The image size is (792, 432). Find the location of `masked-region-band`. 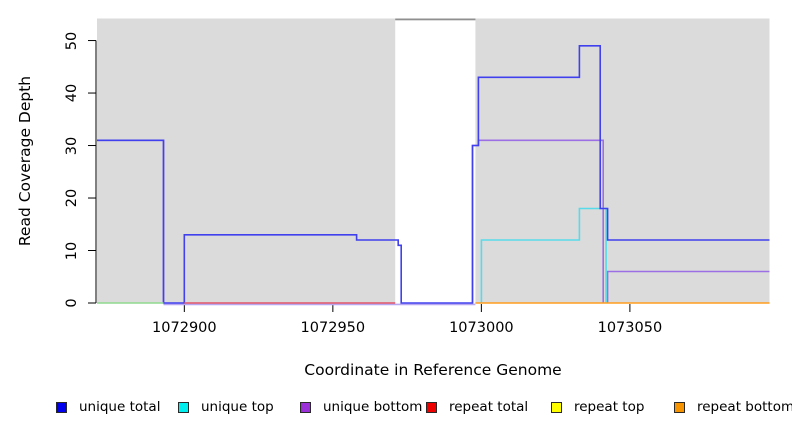

masked-region-band is located at coordinates (435, 161).